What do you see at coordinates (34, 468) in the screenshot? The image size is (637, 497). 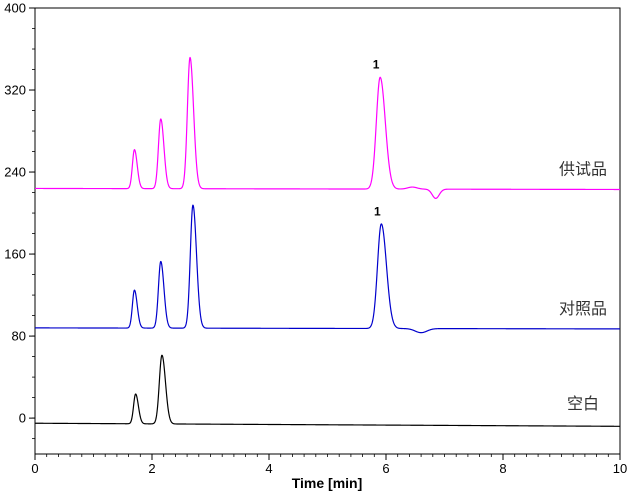 I see `x-tick-label: 0` at bounding box center [34, 468].